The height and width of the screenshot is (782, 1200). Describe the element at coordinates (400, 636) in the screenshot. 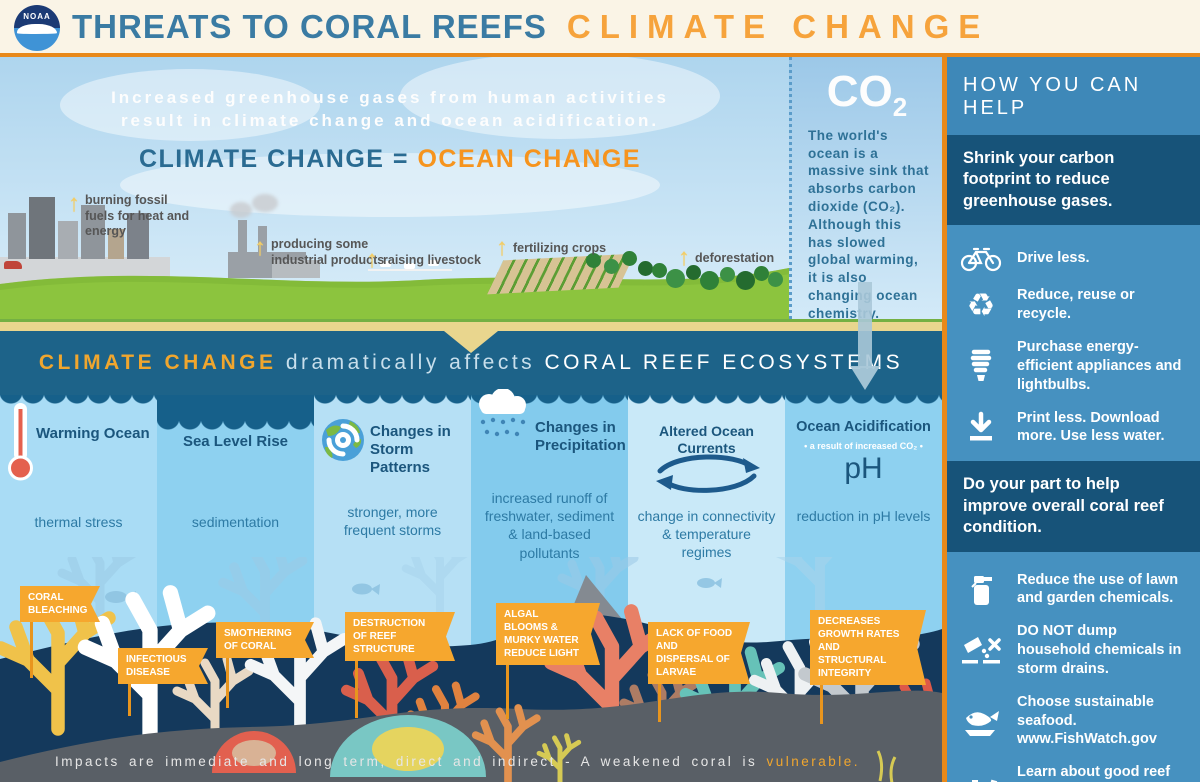

I see `impact-flag: DESTRUCTION OF REEF STRUCTURE` at that location.